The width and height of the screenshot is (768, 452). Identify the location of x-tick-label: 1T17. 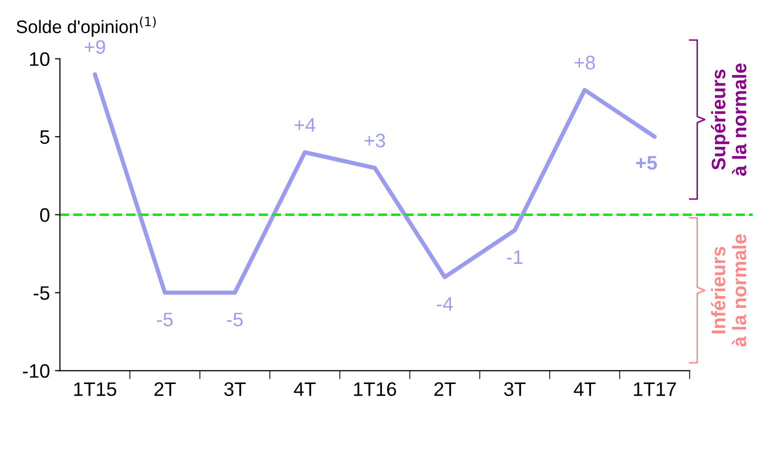
(655, 389).